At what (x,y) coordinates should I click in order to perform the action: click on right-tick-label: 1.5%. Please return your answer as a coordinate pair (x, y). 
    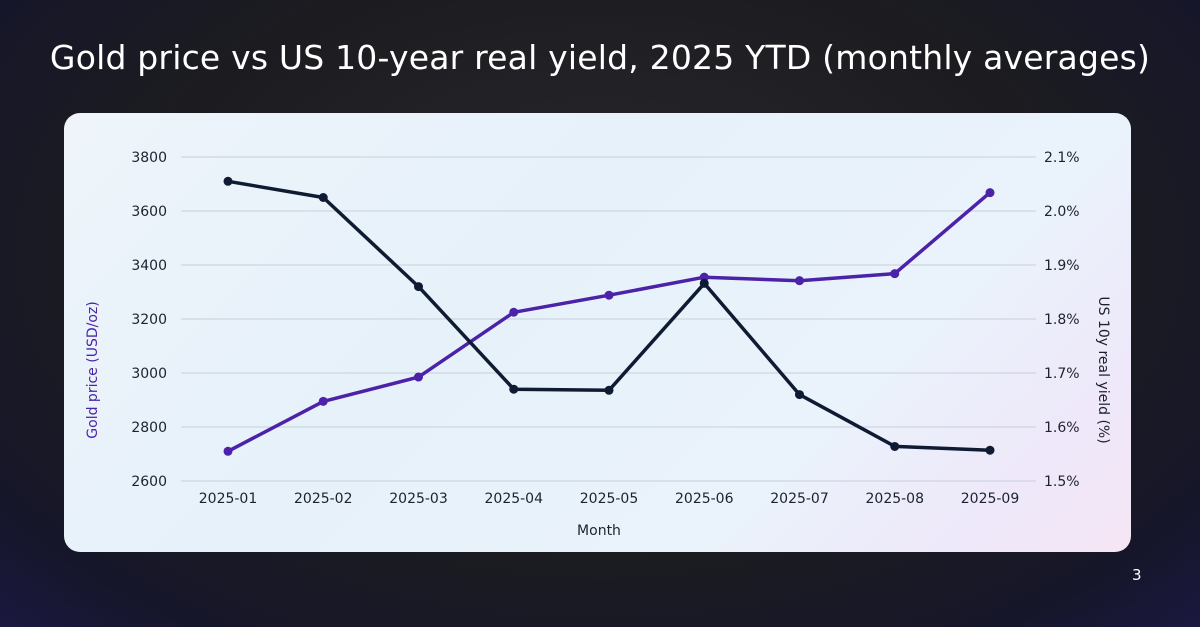
    Looking at the image, I should click on (1062, 482).